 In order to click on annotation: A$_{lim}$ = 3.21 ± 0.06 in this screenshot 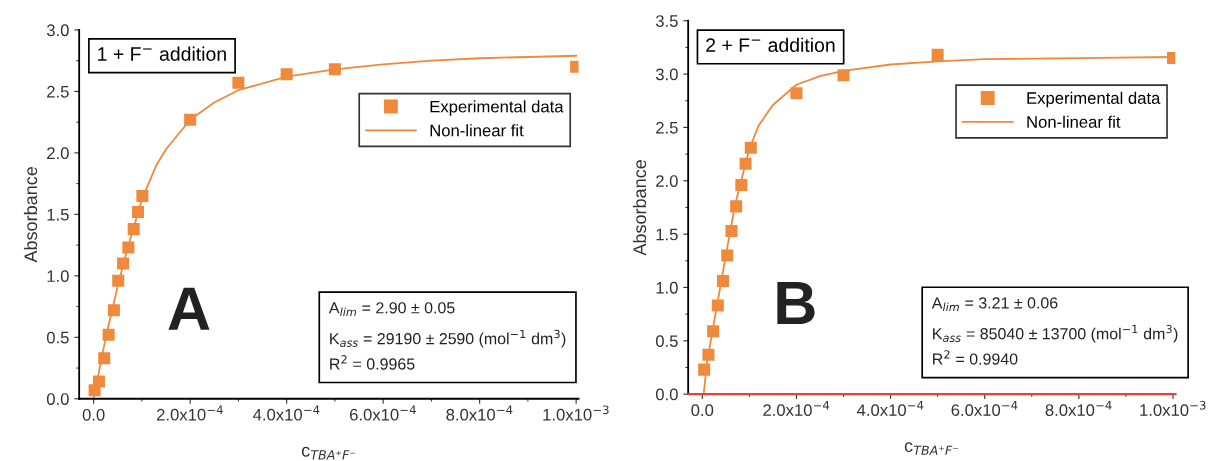, I will do `click(994, 304)`.